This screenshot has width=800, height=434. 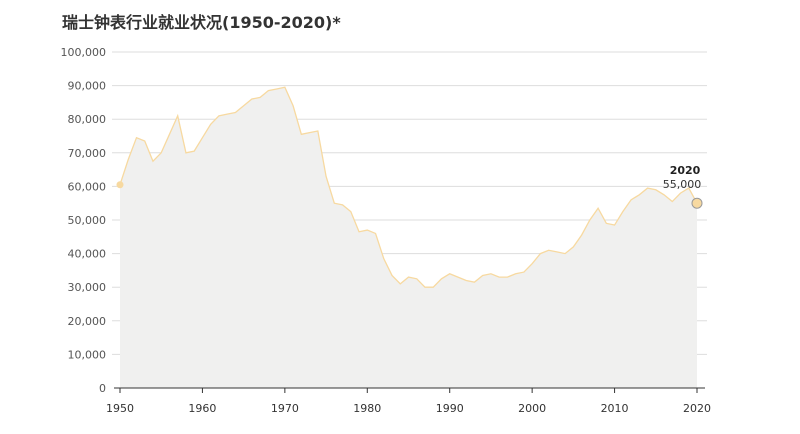 What do you see at coordinates (120, 408) in the screenshot?
I see `x-tick-label: 1950` at bounding box center [120, 408].